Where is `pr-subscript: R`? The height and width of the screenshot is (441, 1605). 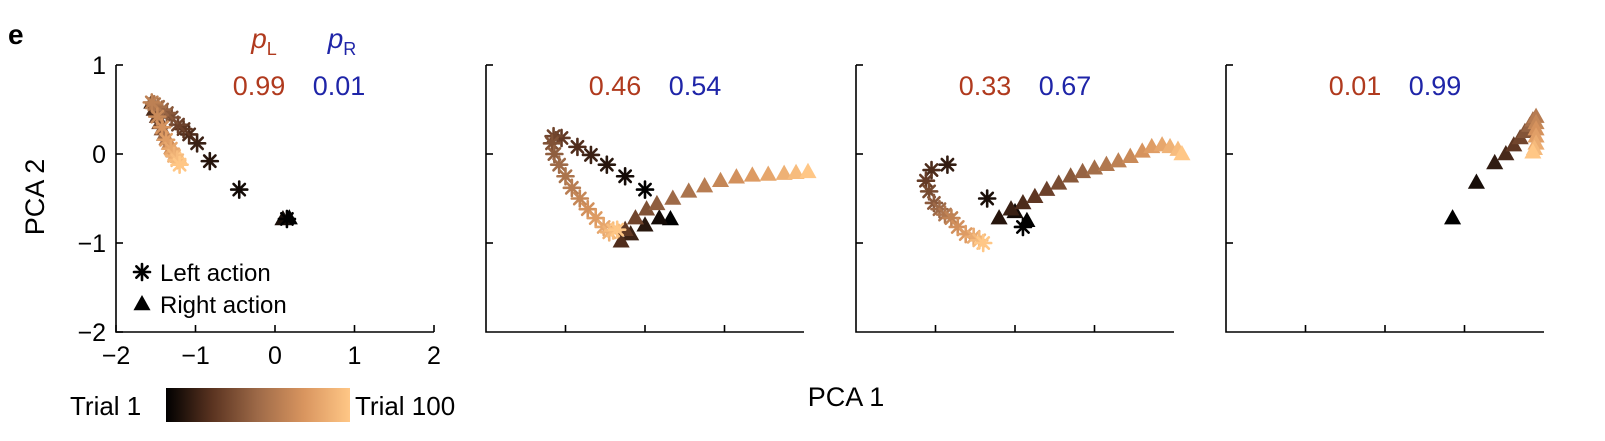
pr-subscript: R is located at coordinates (349, 49).